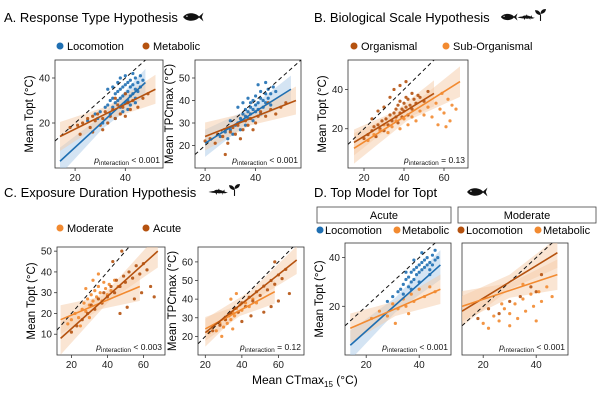 The width and height of the screenshot is (600, 400). What do you see at coordinates (72, 365) in the screenshot?
I see `x-tick-label: 20` at bounding box center [72, 365].